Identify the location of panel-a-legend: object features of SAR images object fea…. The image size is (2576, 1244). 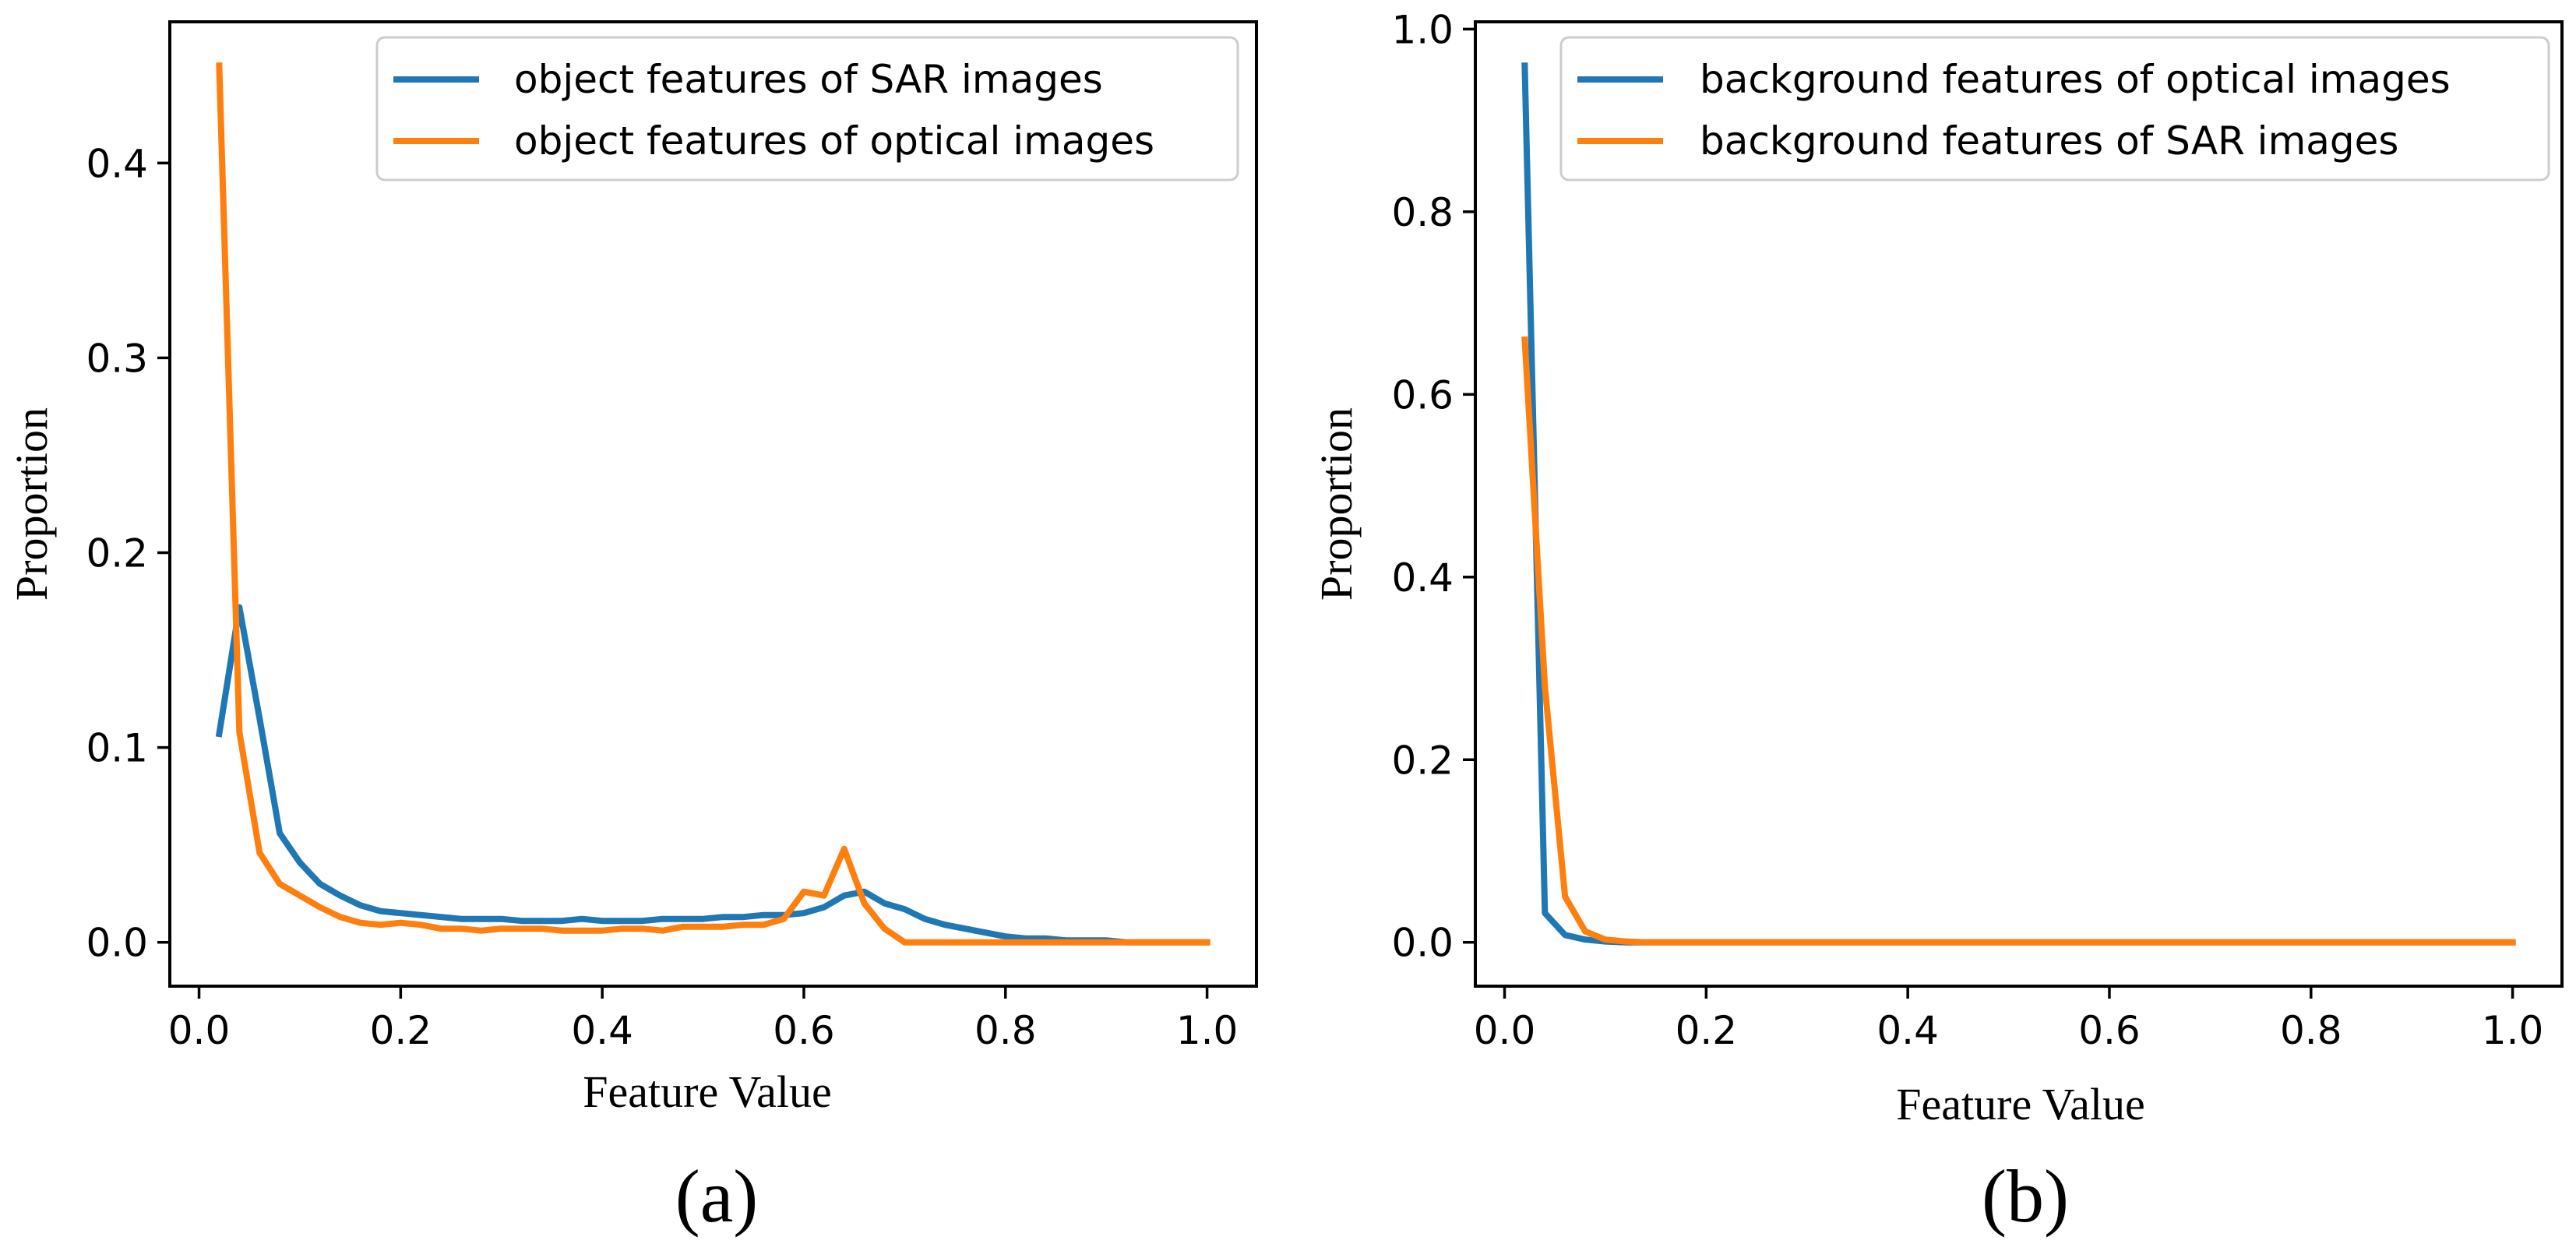
(807, 108).